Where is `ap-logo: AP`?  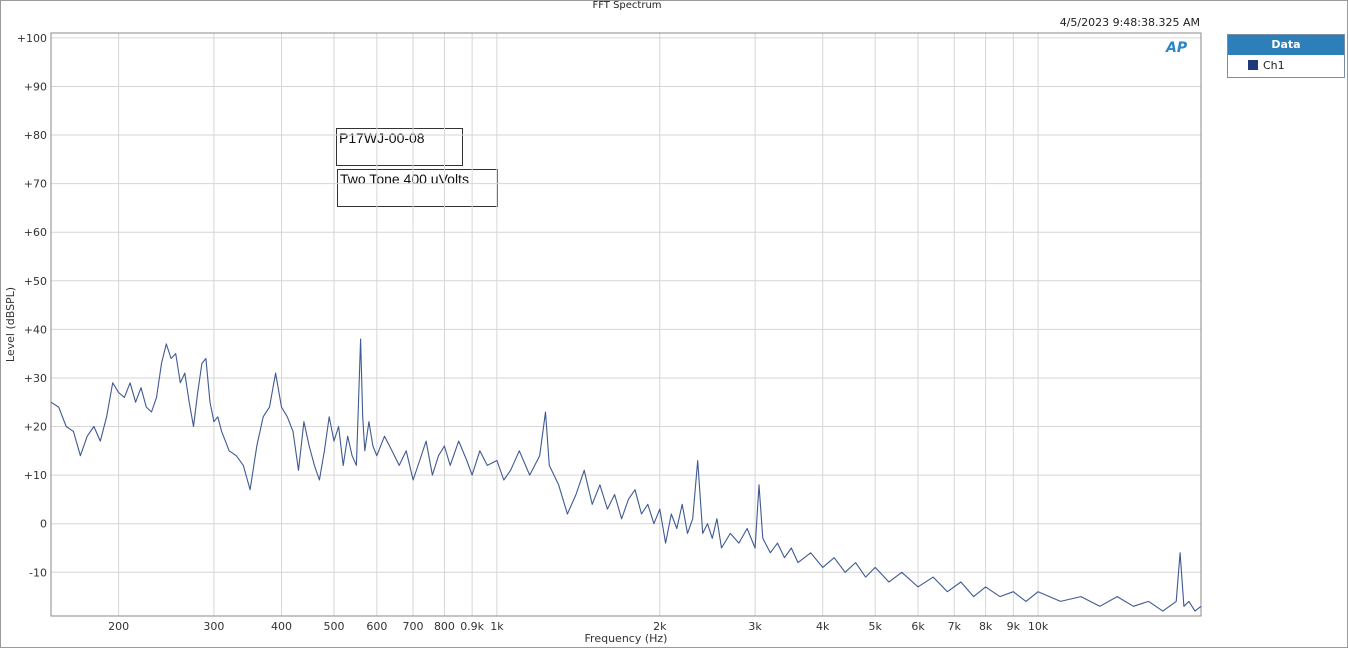 ap-logo: AP is located at coordinates (1177, 48).